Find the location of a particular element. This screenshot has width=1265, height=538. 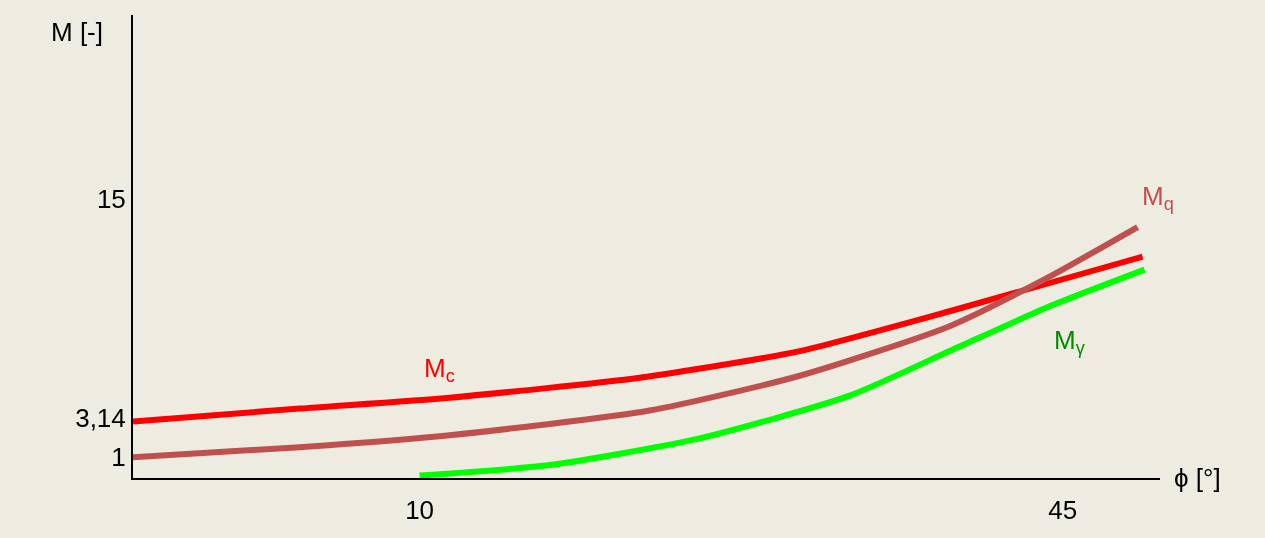

y-tick-label: 1 is located at coordinates (118, 457).